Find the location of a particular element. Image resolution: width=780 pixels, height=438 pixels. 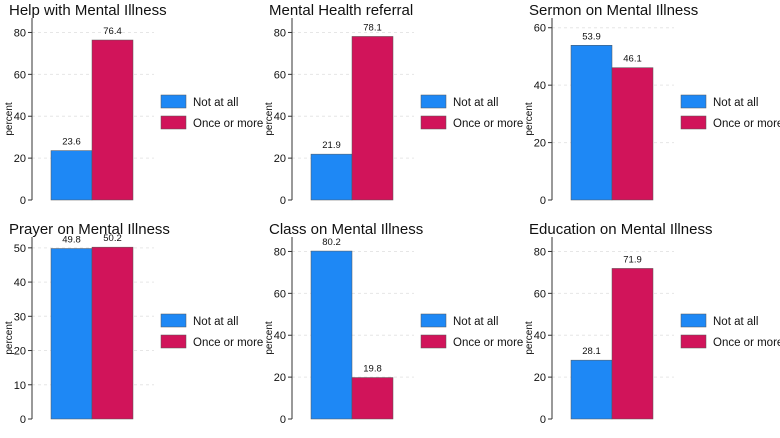

data-label: 50.2 is located at coordinates (112, 238).